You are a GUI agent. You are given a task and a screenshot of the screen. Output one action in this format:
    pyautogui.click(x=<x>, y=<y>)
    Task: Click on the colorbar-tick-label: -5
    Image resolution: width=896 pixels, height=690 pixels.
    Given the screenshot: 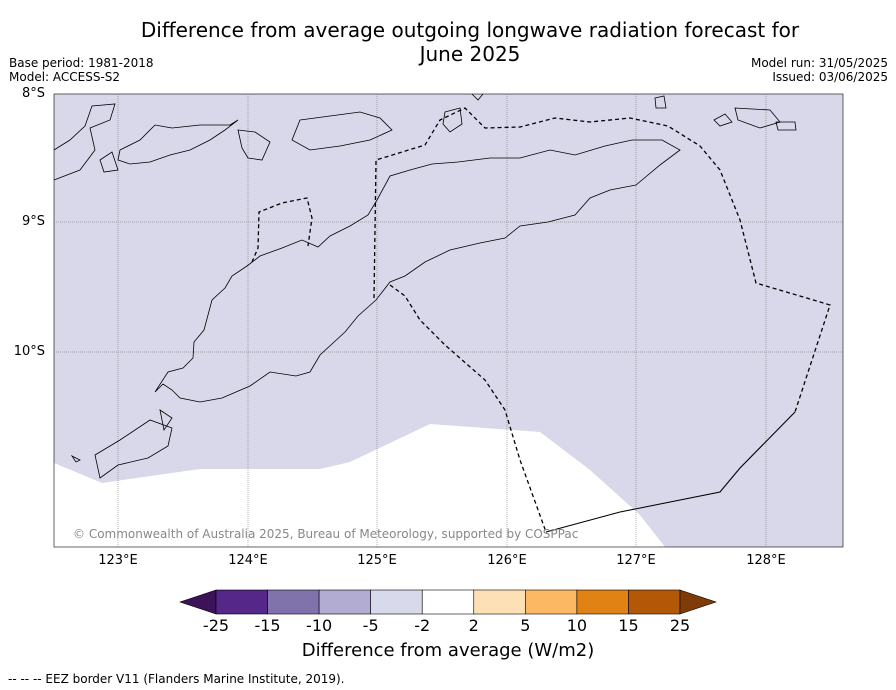 What is the action you would take?
    pyautogui.click(x=370, y=625)
    